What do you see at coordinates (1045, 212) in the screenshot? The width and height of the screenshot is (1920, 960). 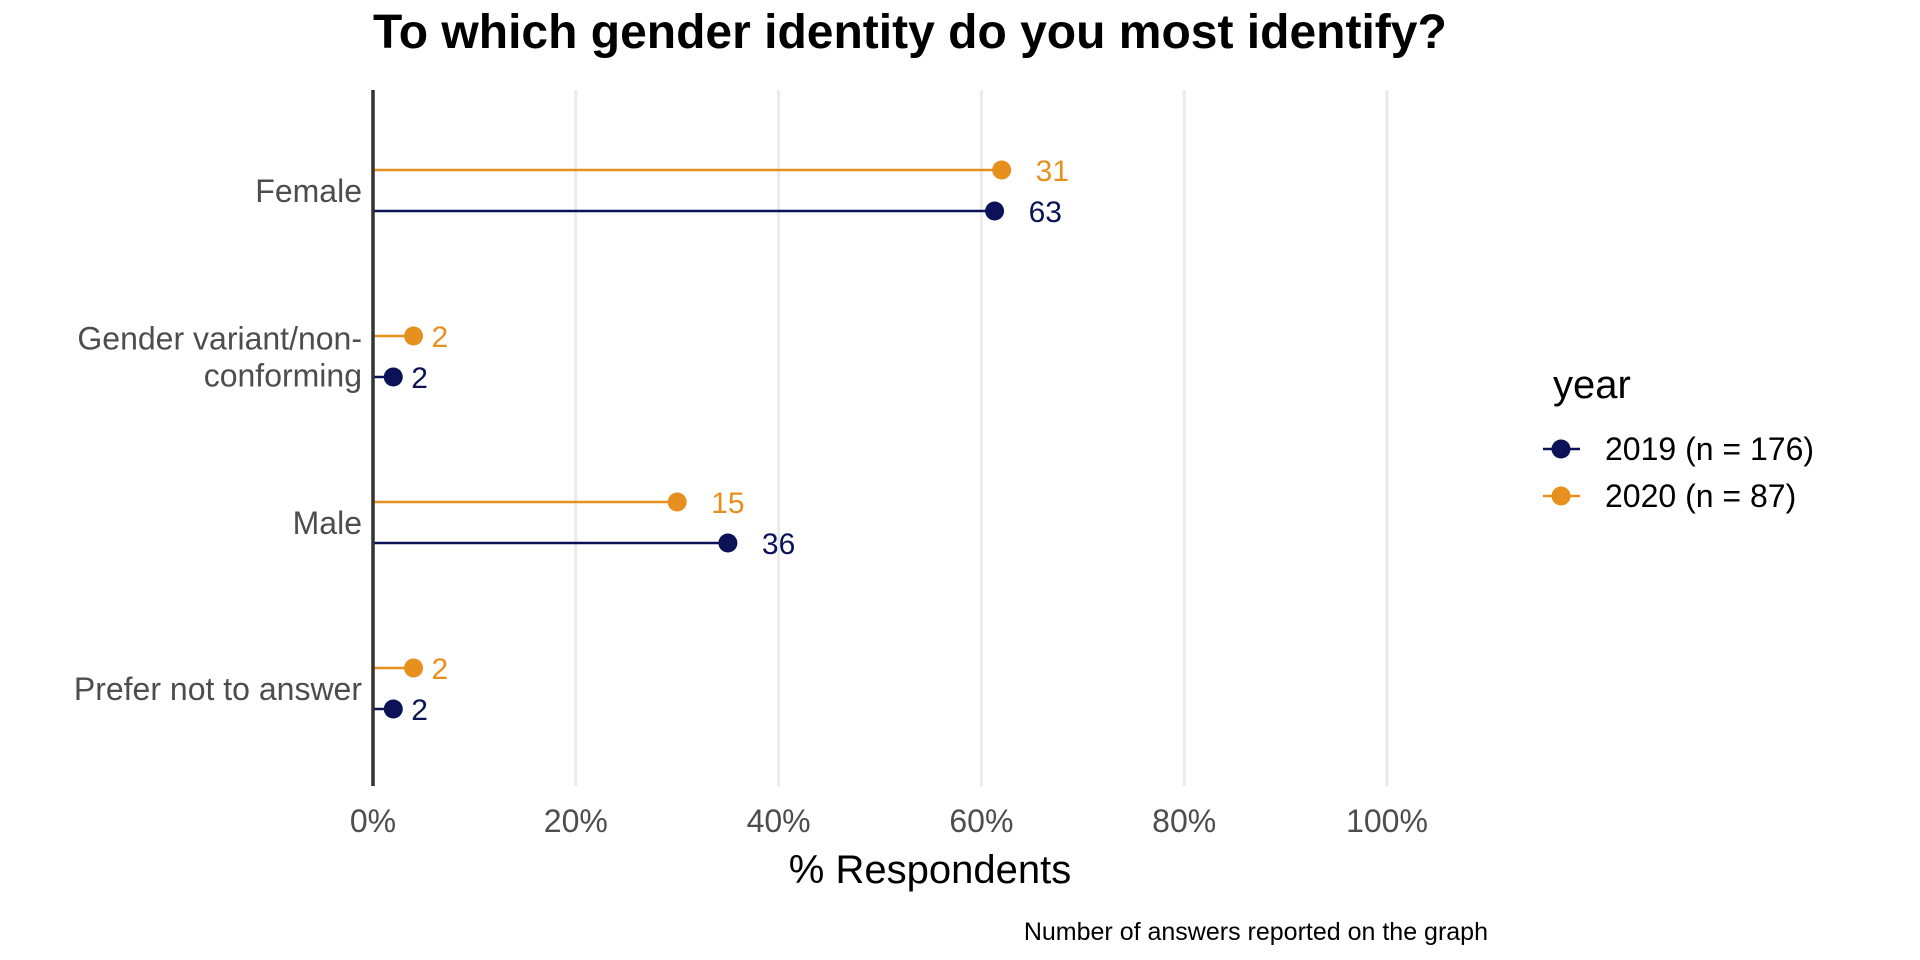 I see `data-label: 63` at bounding box center [1045, 212].